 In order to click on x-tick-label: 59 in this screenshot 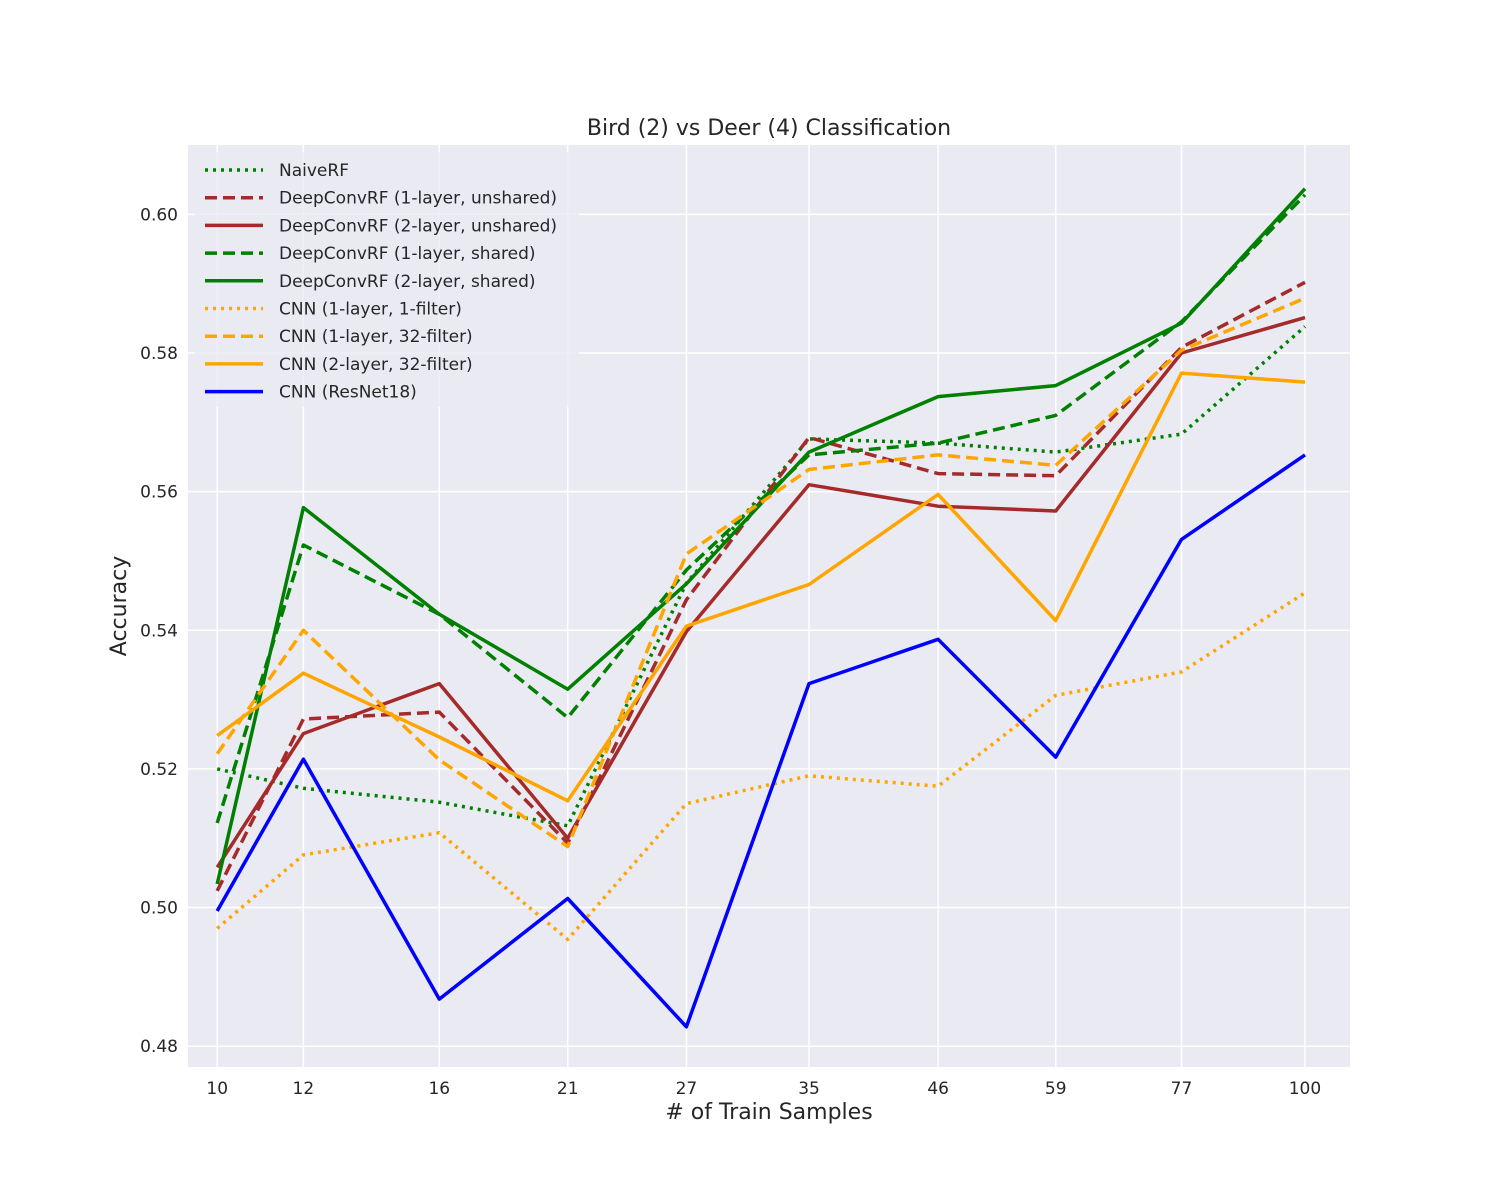, I will do `click(1056, 1089)`.